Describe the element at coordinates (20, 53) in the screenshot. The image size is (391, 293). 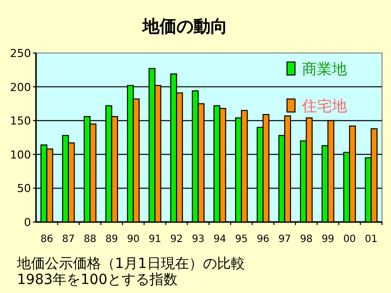
I see `y-tick-label: 250` at that location.